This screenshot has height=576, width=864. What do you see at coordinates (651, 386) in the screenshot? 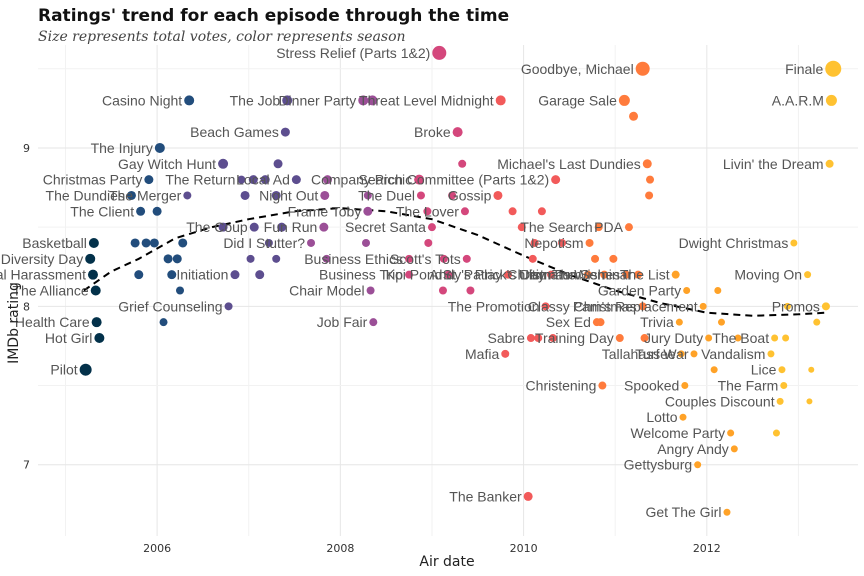
I see `episode-label: Spooked` at bounding box center [651, 386].